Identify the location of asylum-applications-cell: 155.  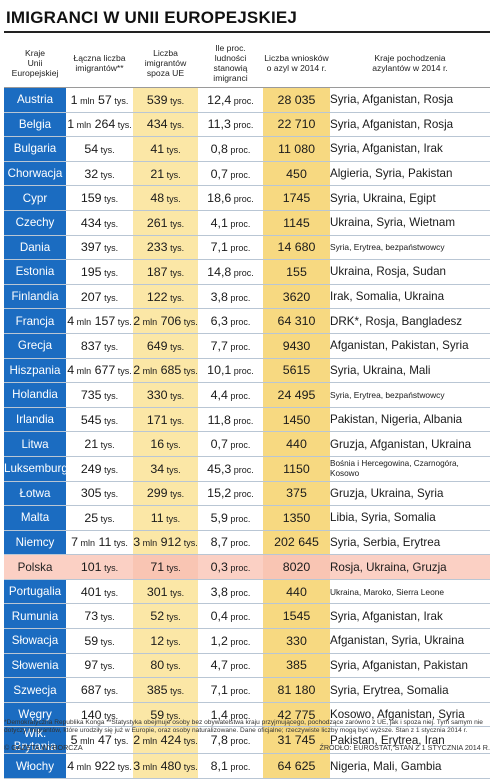
(296, 272).